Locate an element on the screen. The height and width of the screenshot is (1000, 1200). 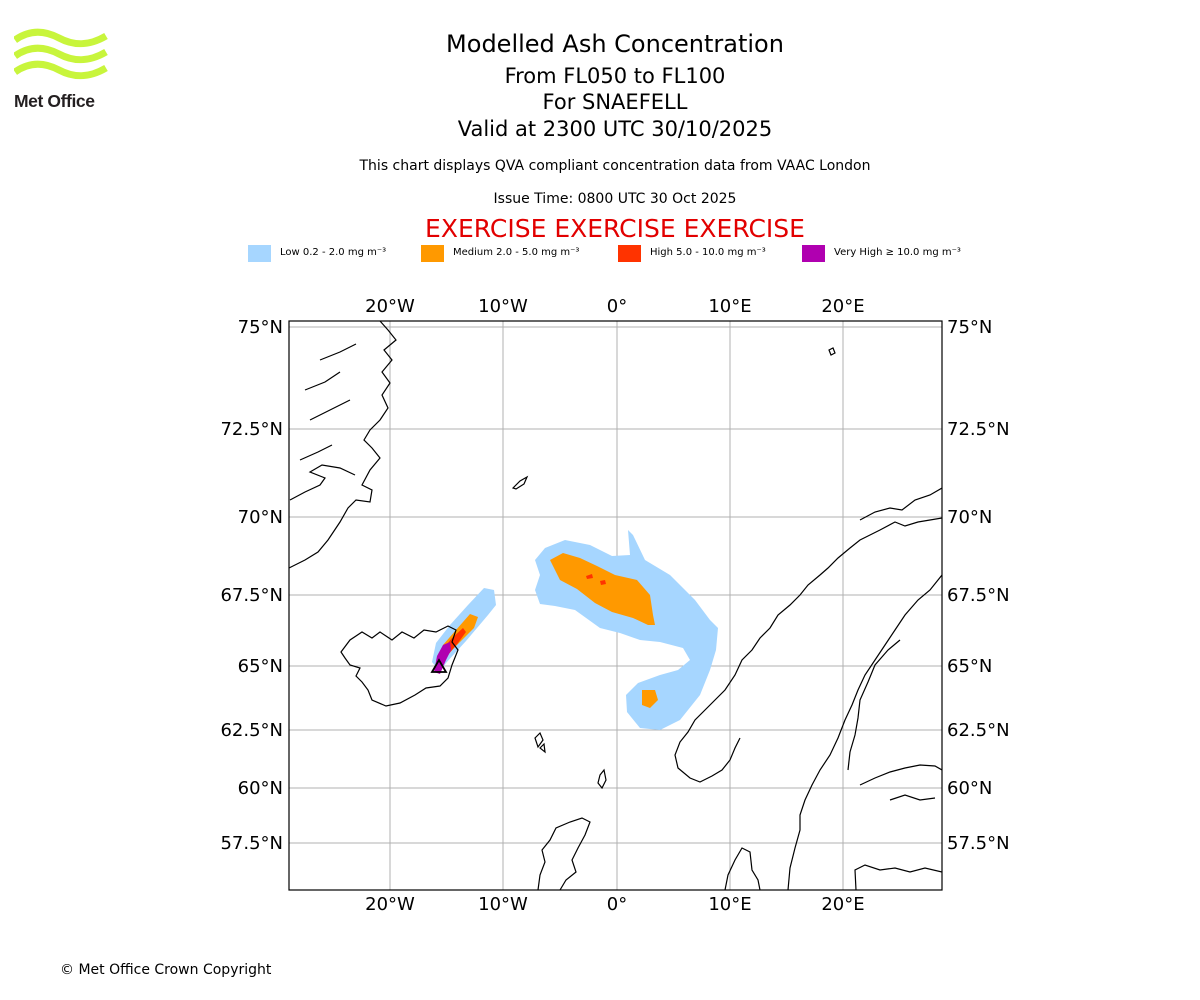
volcano-marker is located at coordinates (439, 665).